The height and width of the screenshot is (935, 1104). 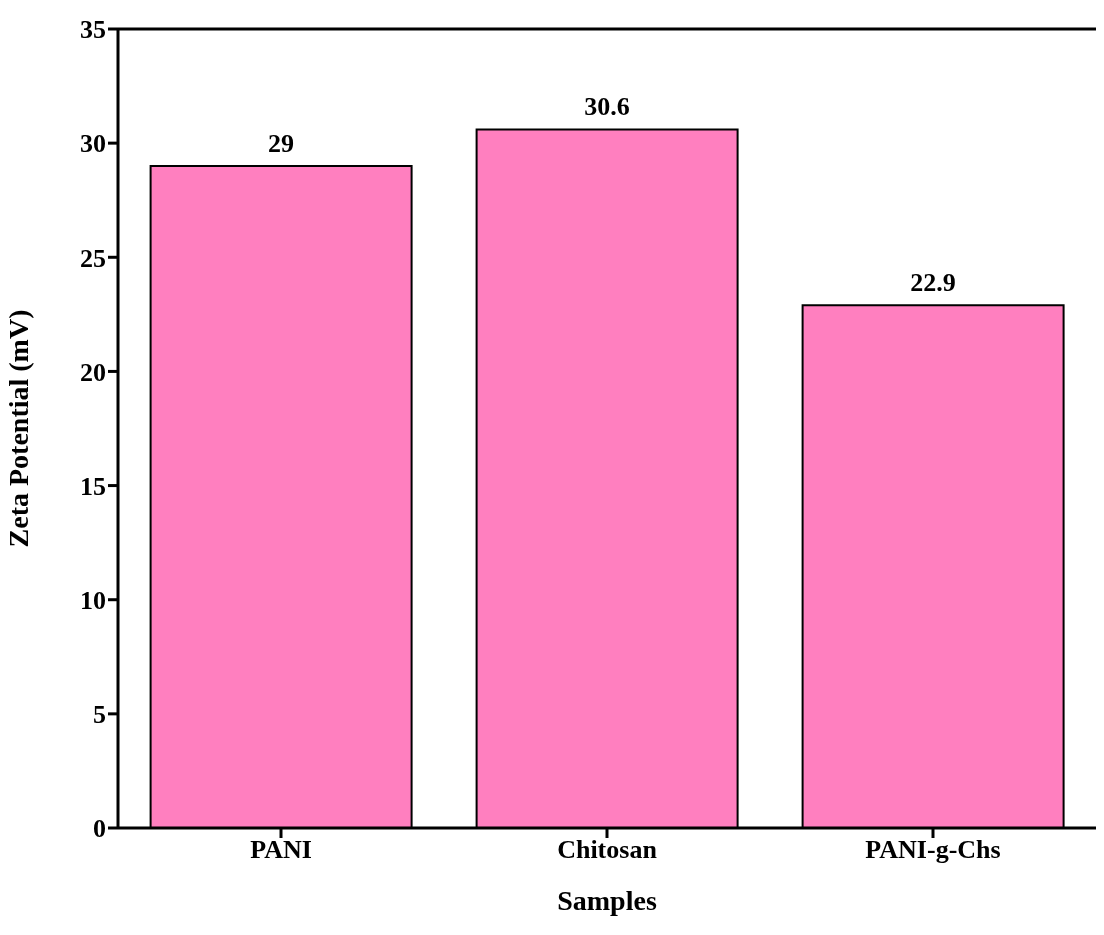 I want to click on x-axis-title: Samples, so click(x=607, y=900).